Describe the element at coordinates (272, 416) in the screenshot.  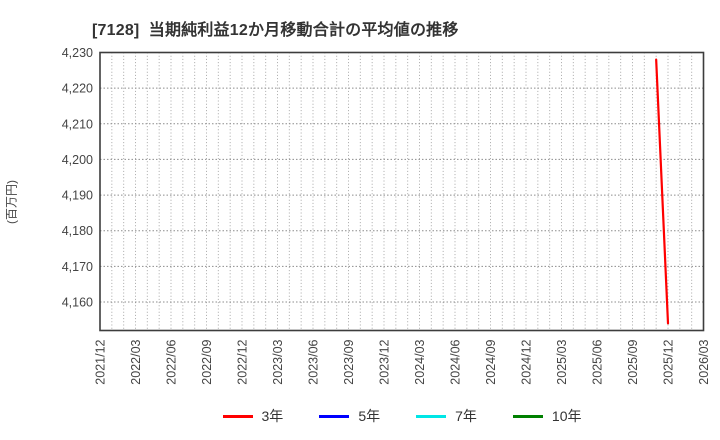
I see `legend-label-3y: 3年` at that location.